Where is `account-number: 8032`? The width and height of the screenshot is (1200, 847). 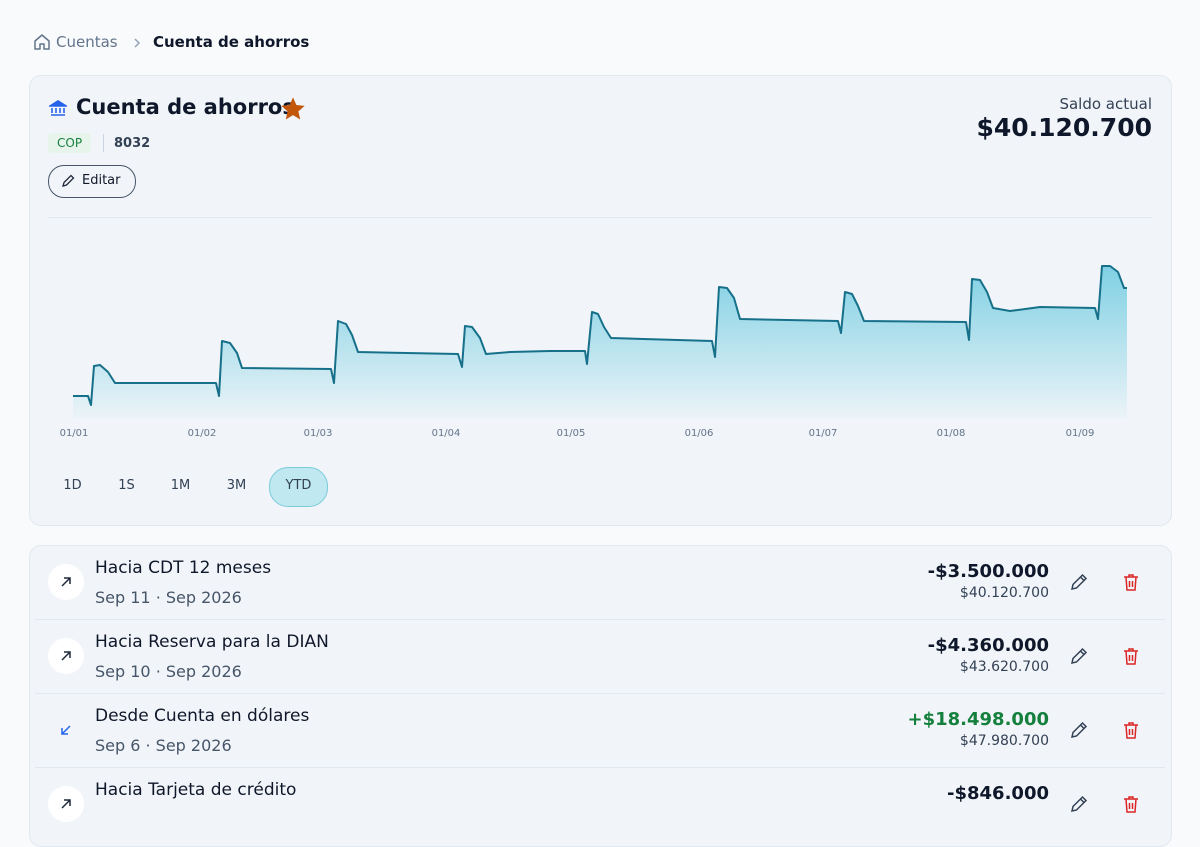 account-number: 8032 is located at coordinates (132, 143).